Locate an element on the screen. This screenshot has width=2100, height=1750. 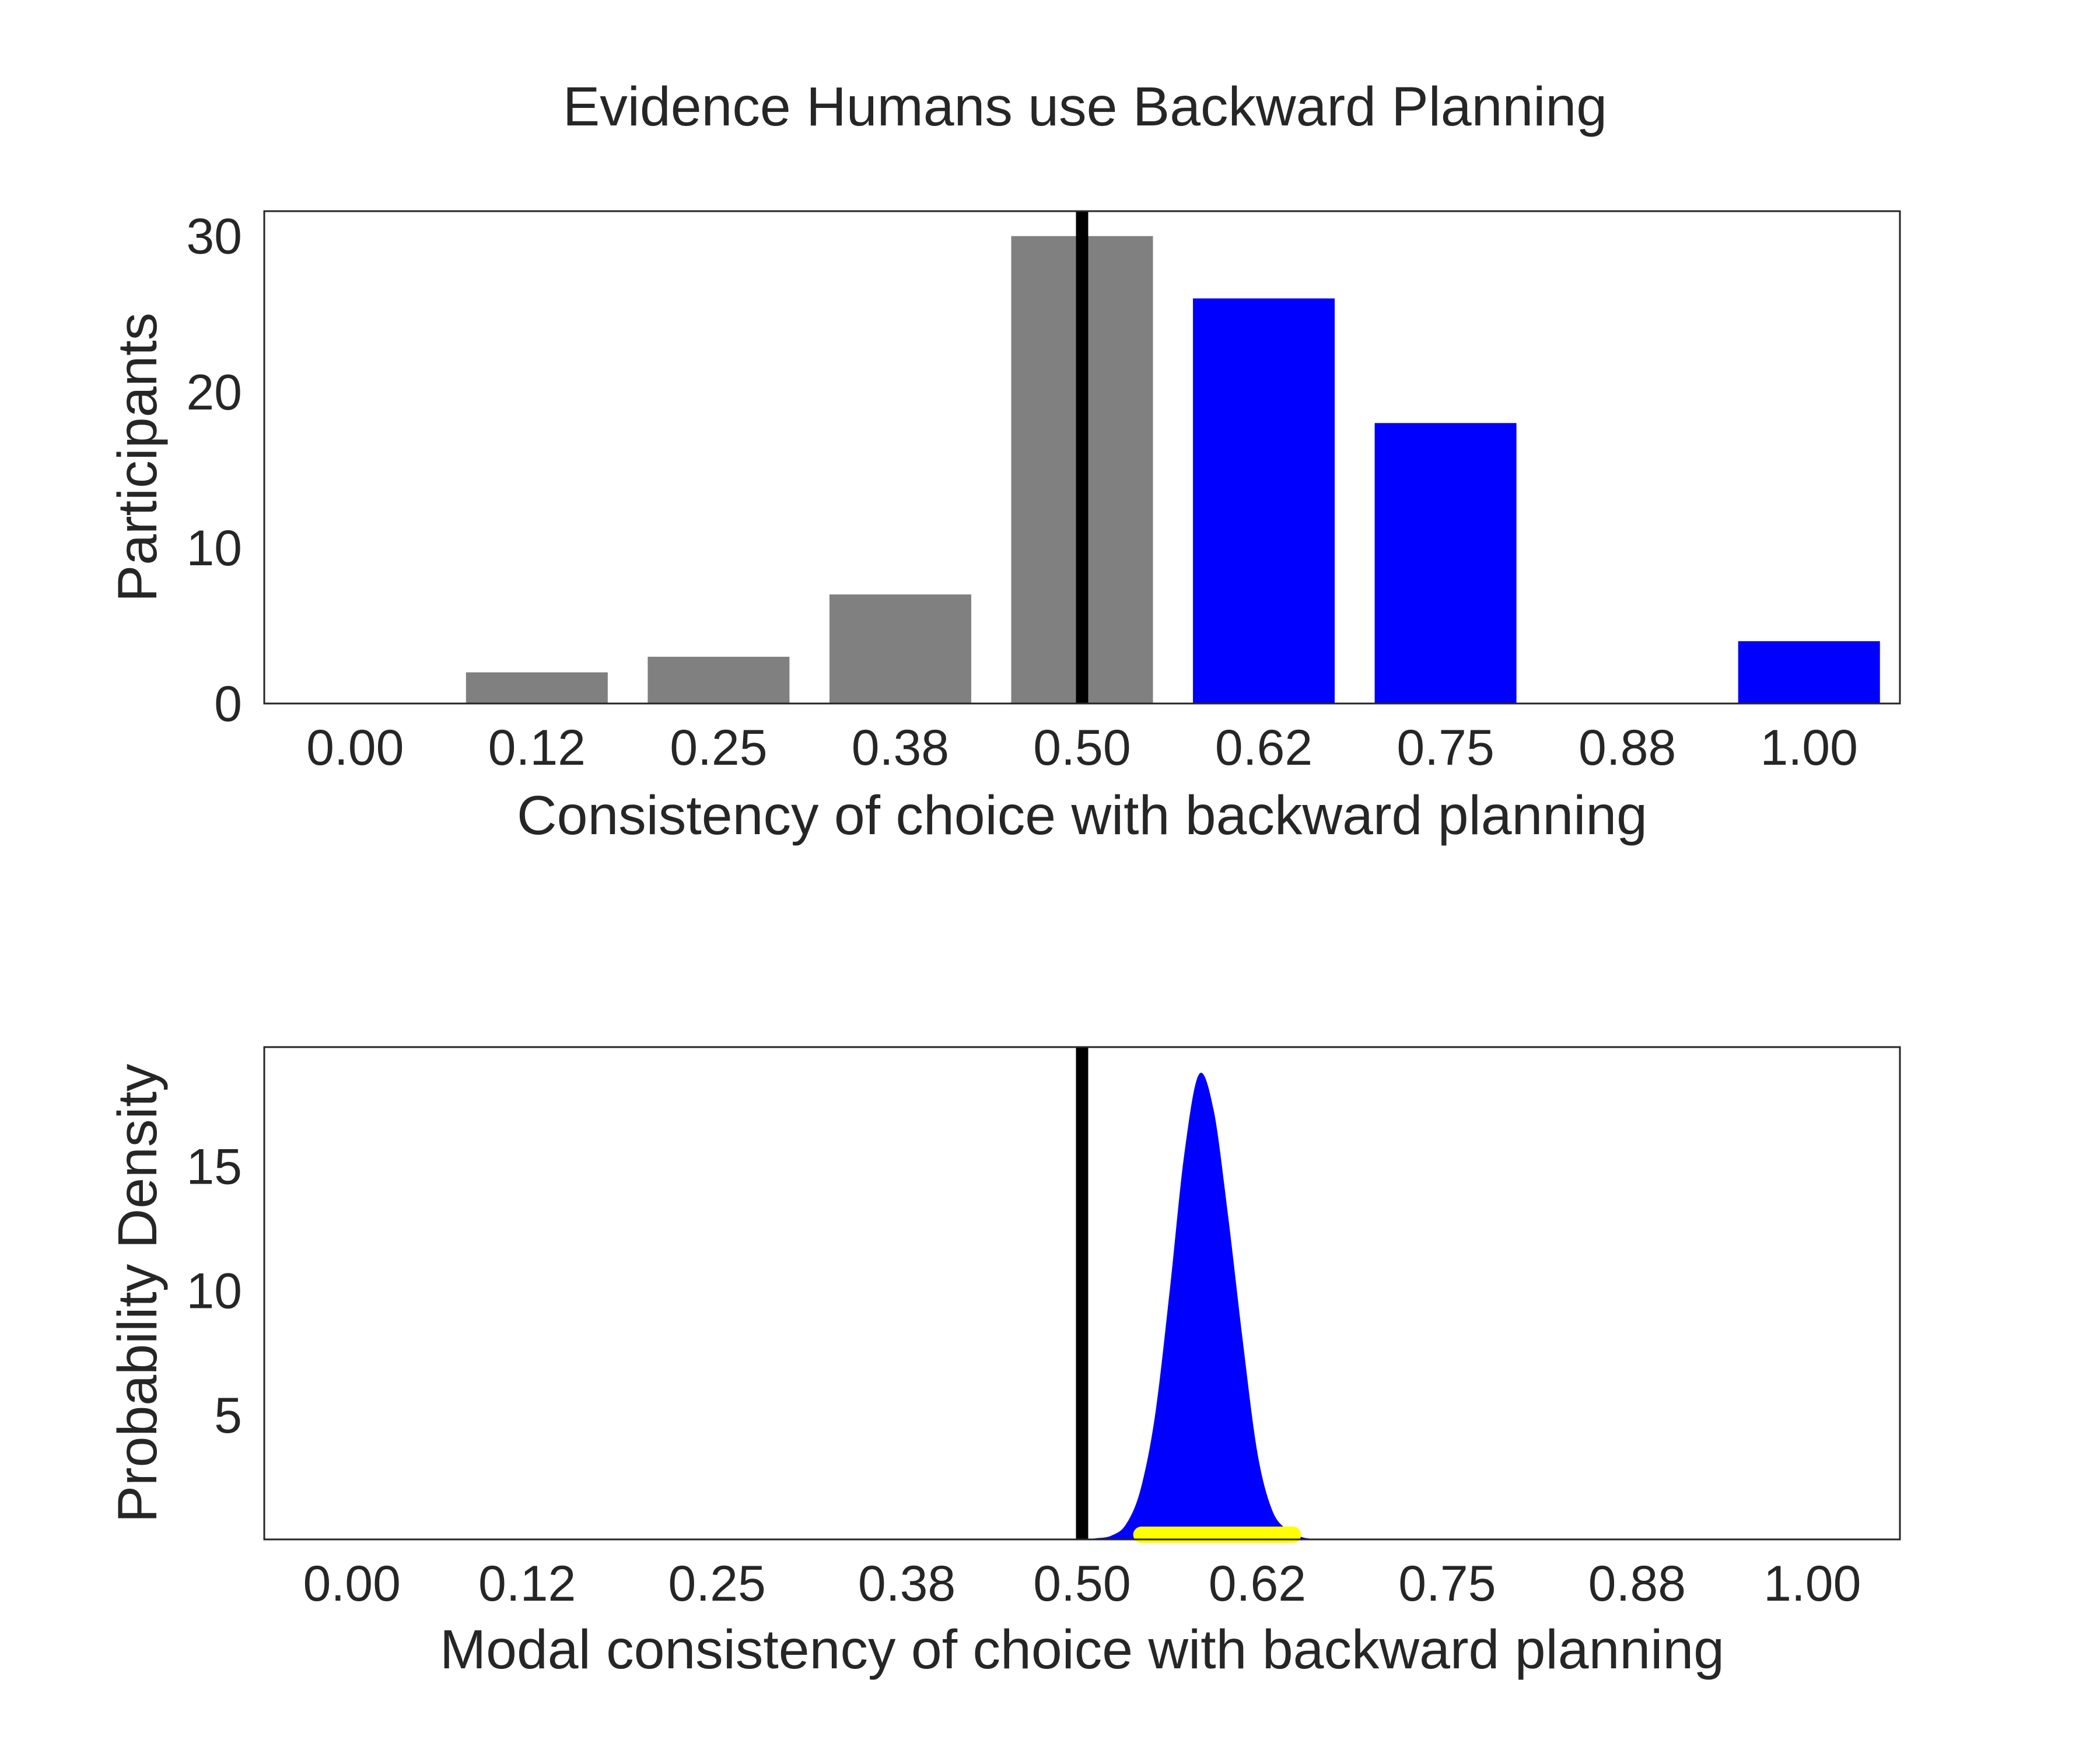
bottom-y-tick-labels: 5 10 15 is located at coordinates (214, 1291).